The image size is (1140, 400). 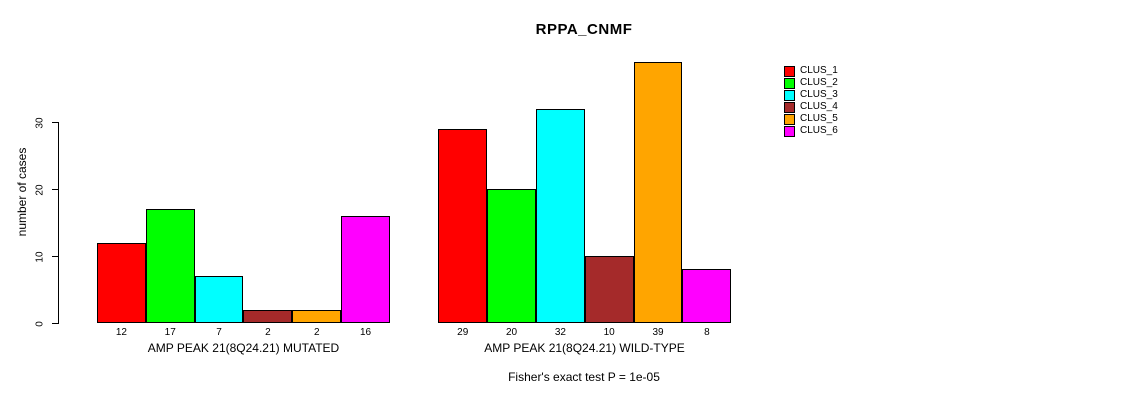 I want to click on bar-value-label: 12, so click(x=121, y=332).